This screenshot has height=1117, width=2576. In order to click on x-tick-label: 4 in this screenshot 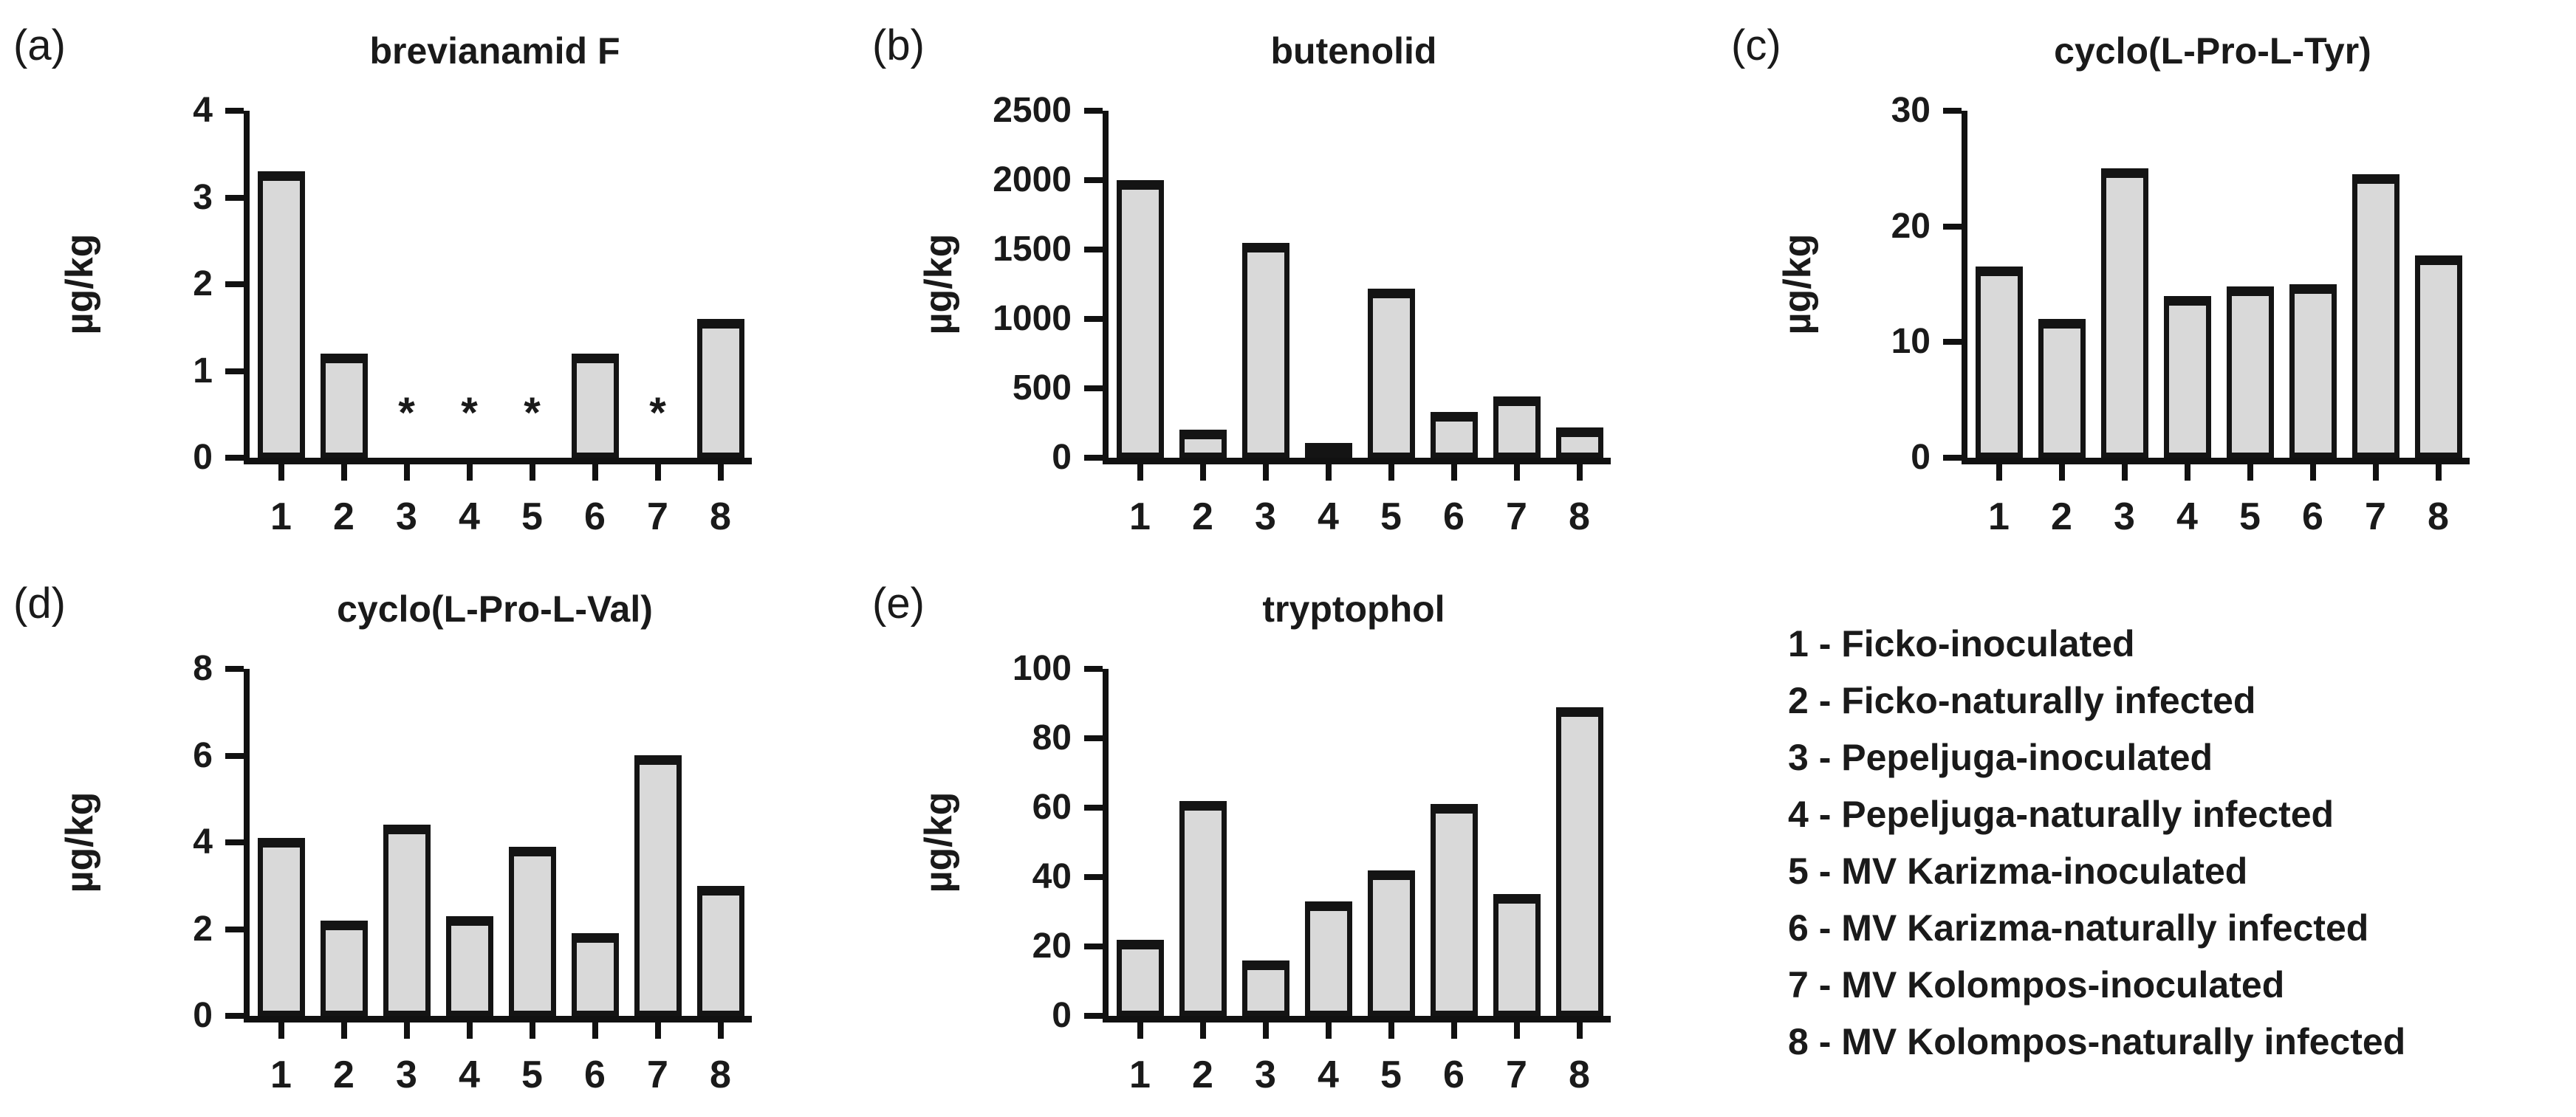, I will do `click(469, 1075)`.